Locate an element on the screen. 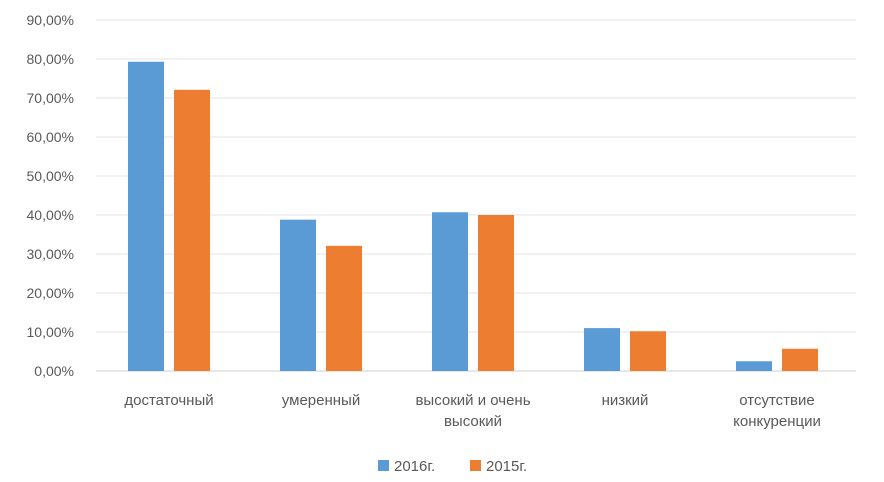  y-tick-label: 80,00% is located at coordinates (50, 59).